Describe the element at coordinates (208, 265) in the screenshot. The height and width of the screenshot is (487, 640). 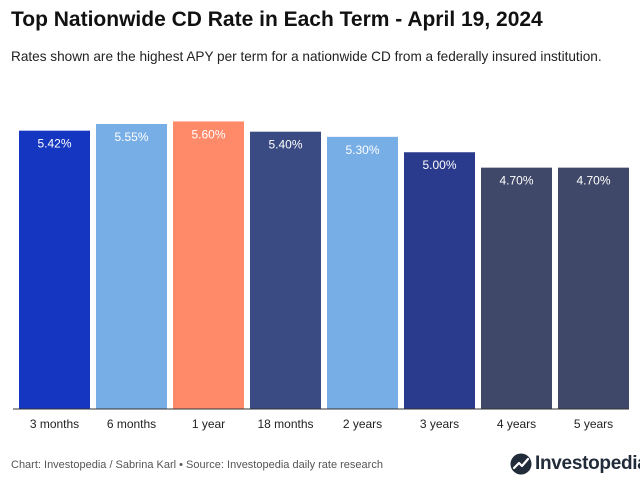
I see `bar-1-year` at that location.